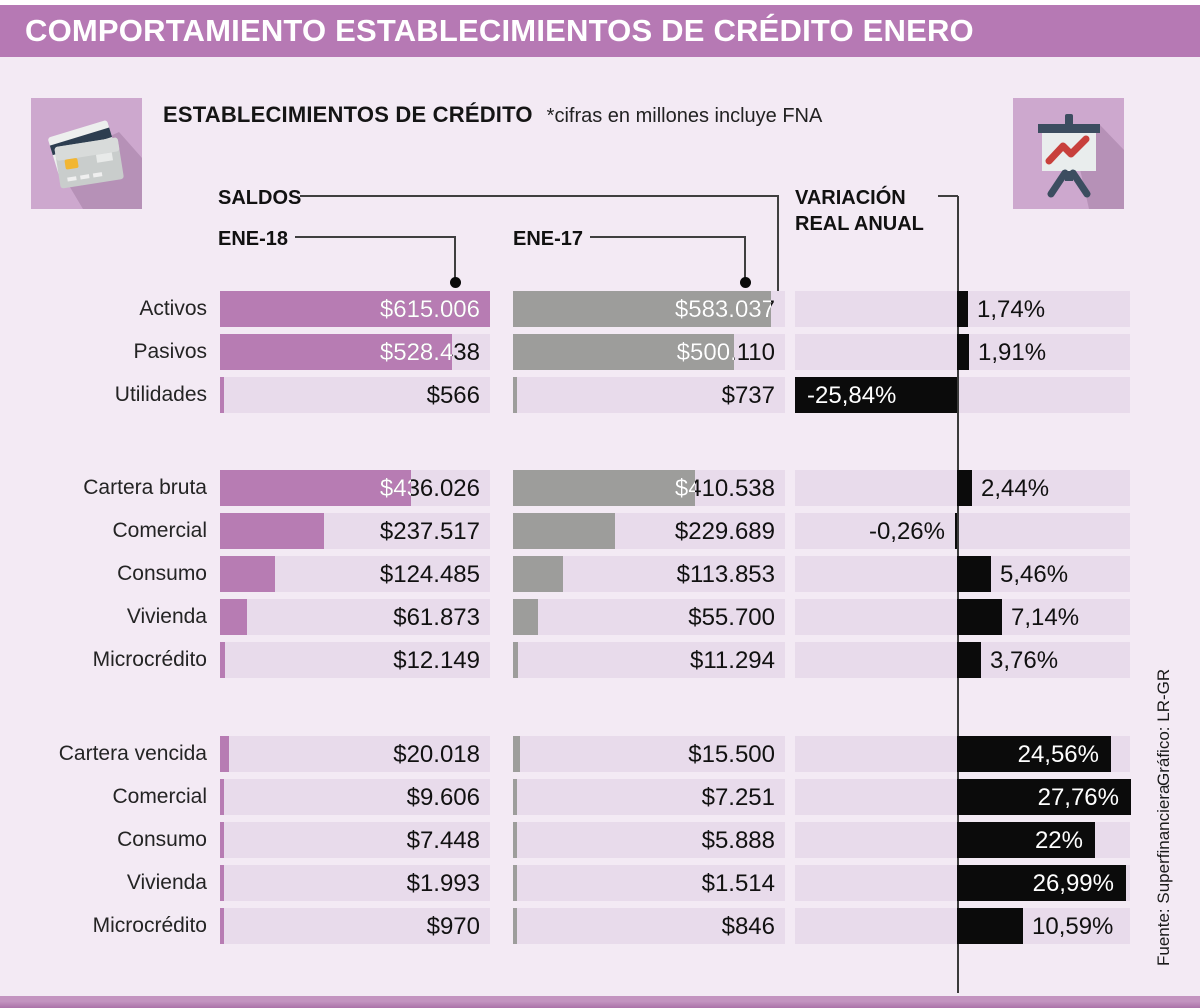 This screenshot has width=1200, height=1008. I want to click on ene18-value-clip: $436.026, so click(315, 488).